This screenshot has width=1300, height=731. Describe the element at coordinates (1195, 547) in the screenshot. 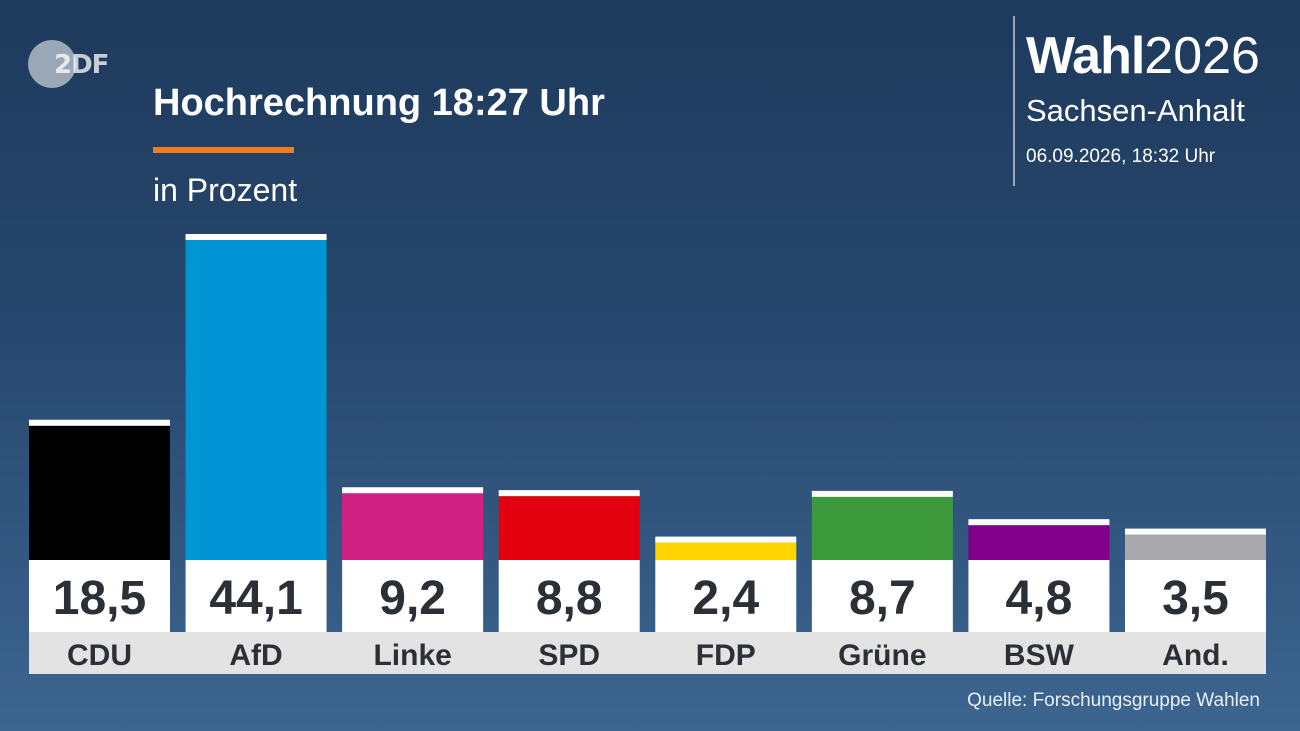

I see `bar-and` at that location.